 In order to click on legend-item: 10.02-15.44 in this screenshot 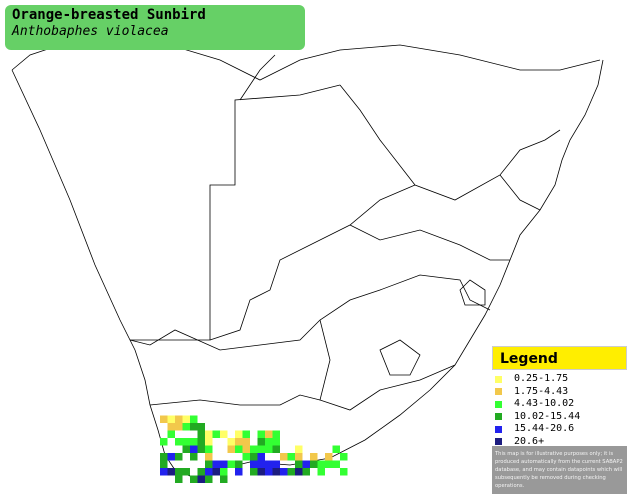, I will do `click(561, 417)`.